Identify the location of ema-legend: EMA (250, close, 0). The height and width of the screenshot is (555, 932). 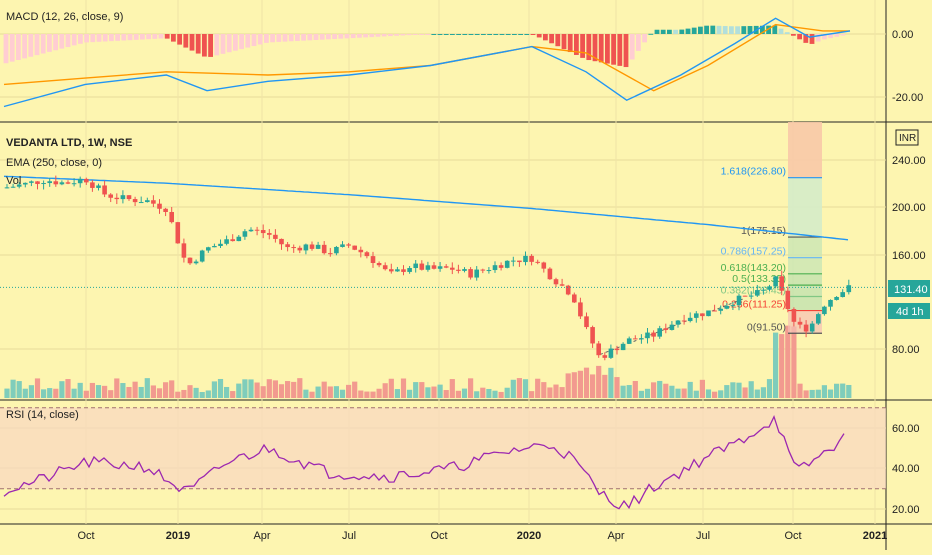
(54, 163).